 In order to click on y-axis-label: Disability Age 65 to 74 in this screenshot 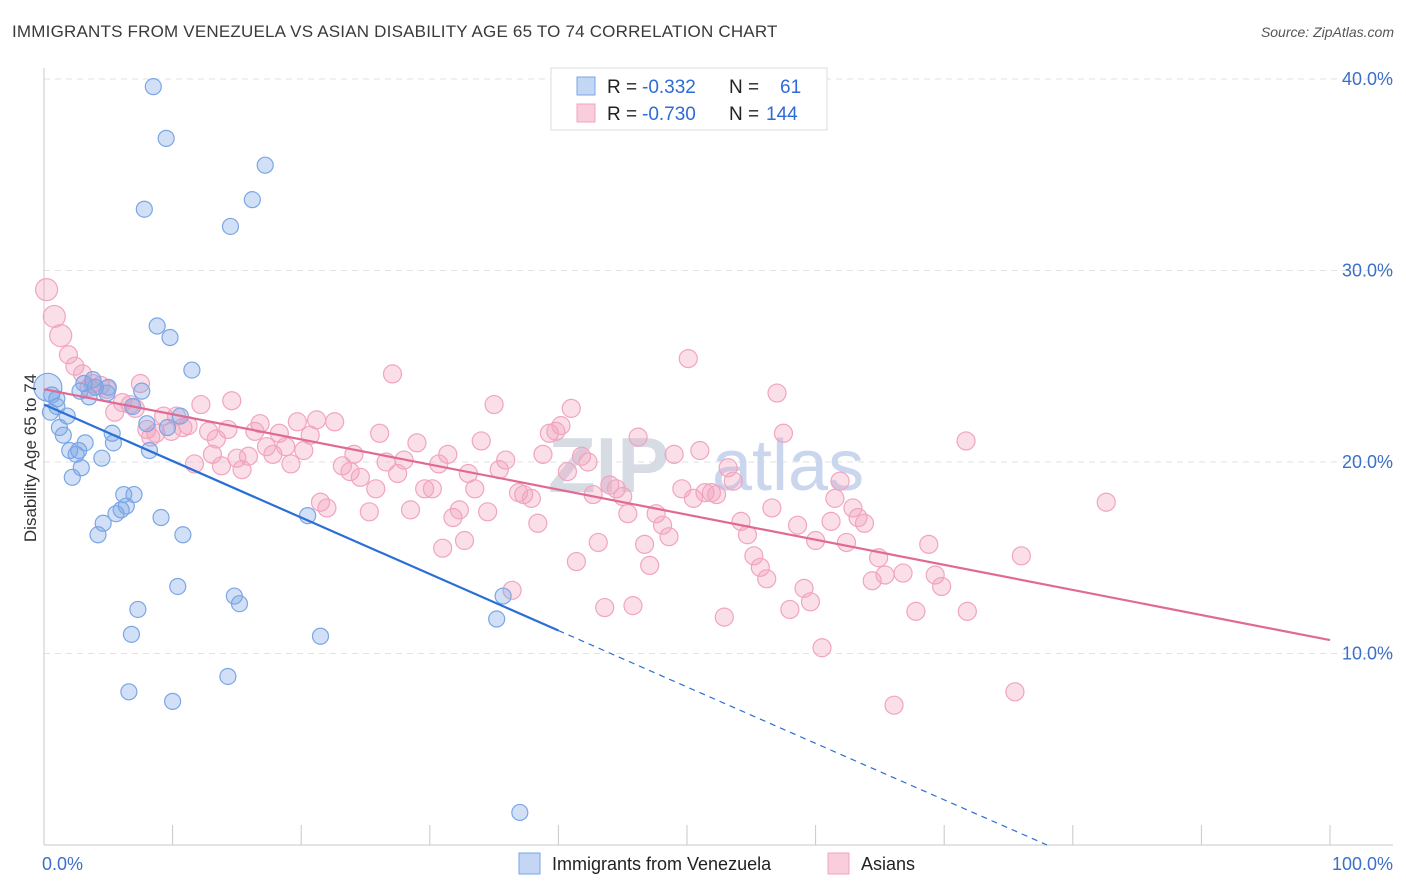, I will do `click(30, 458)`.